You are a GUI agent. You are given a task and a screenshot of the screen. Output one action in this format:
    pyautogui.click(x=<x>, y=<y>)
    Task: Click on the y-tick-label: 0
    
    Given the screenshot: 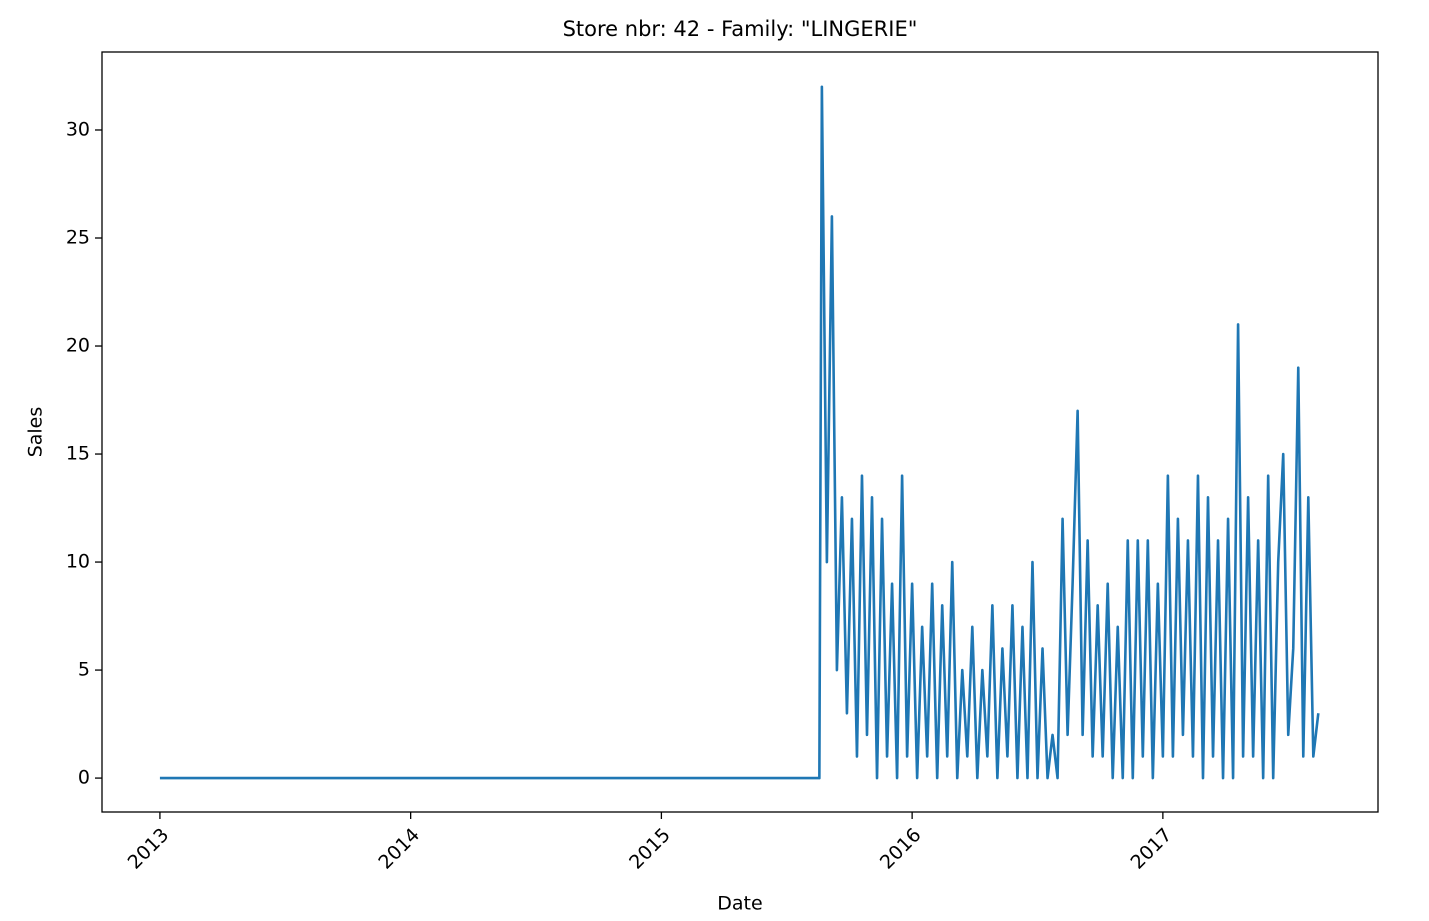 What is the action you would take?
    pyautogui.click(x=84, y=778)
    